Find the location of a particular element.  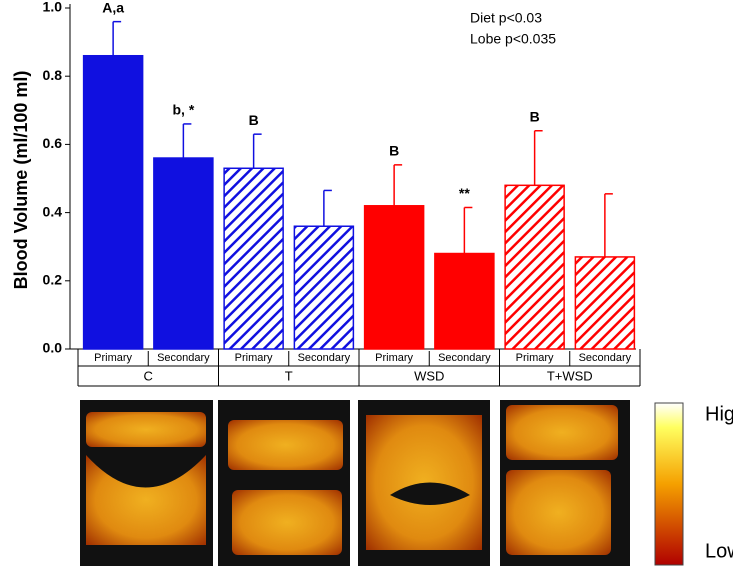

y-tick-label: 0.2 is located at coordinates (53, 280).